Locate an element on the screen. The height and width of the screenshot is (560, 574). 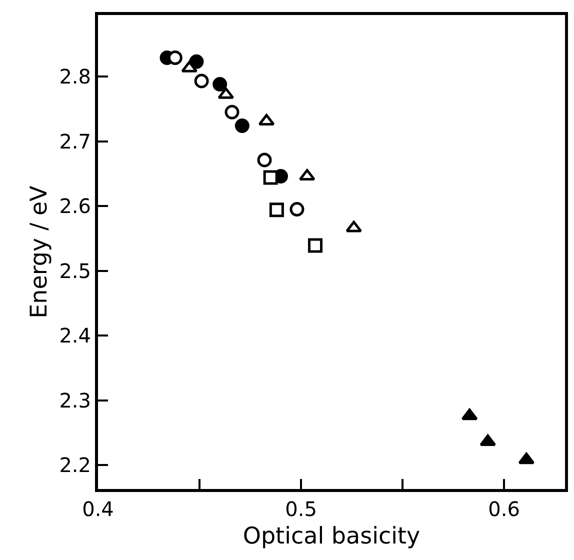
y-tick-label: 2.2 is located at coordinates (75, 465).